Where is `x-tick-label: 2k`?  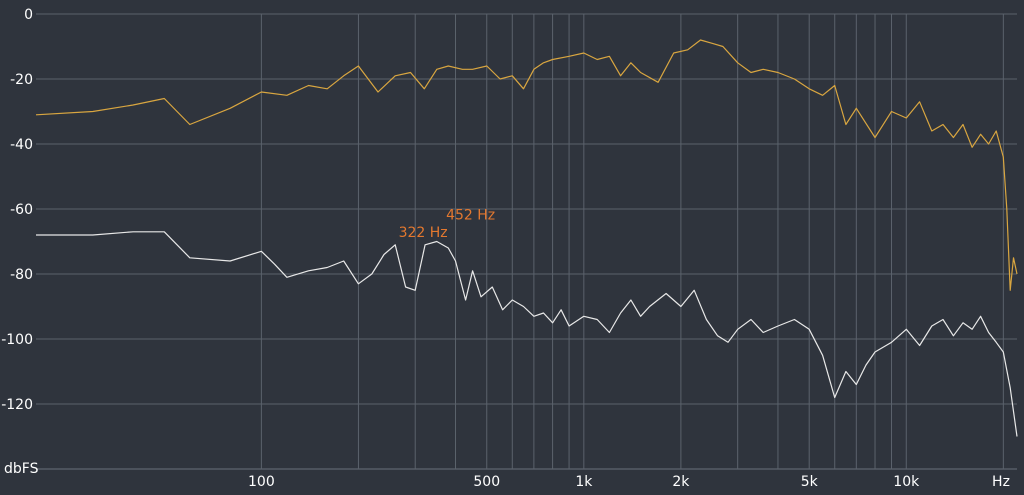 x-tick-label: 2k is located at coordinates (681, 482).